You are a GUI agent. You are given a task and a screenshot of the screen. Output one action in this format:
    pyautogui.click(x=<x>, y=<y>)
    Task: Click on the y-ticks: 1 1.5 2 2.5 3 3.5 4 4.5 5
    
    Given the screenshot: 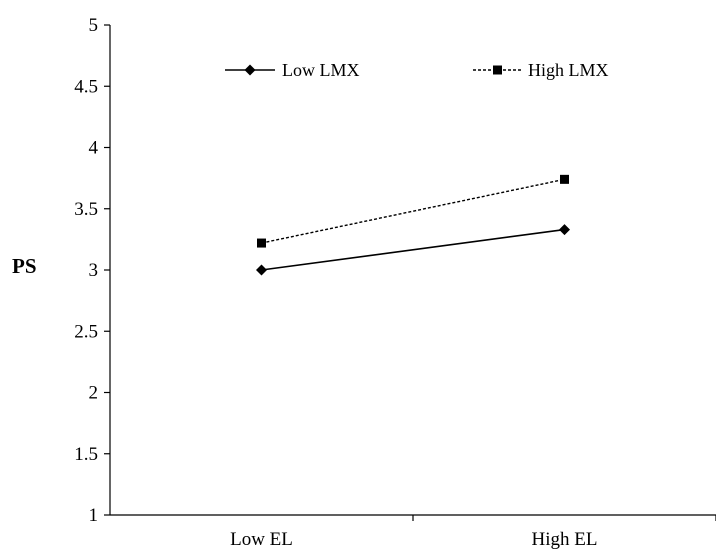 What is the action you would take?
    pyautogui.click(x=92, y=270)
    